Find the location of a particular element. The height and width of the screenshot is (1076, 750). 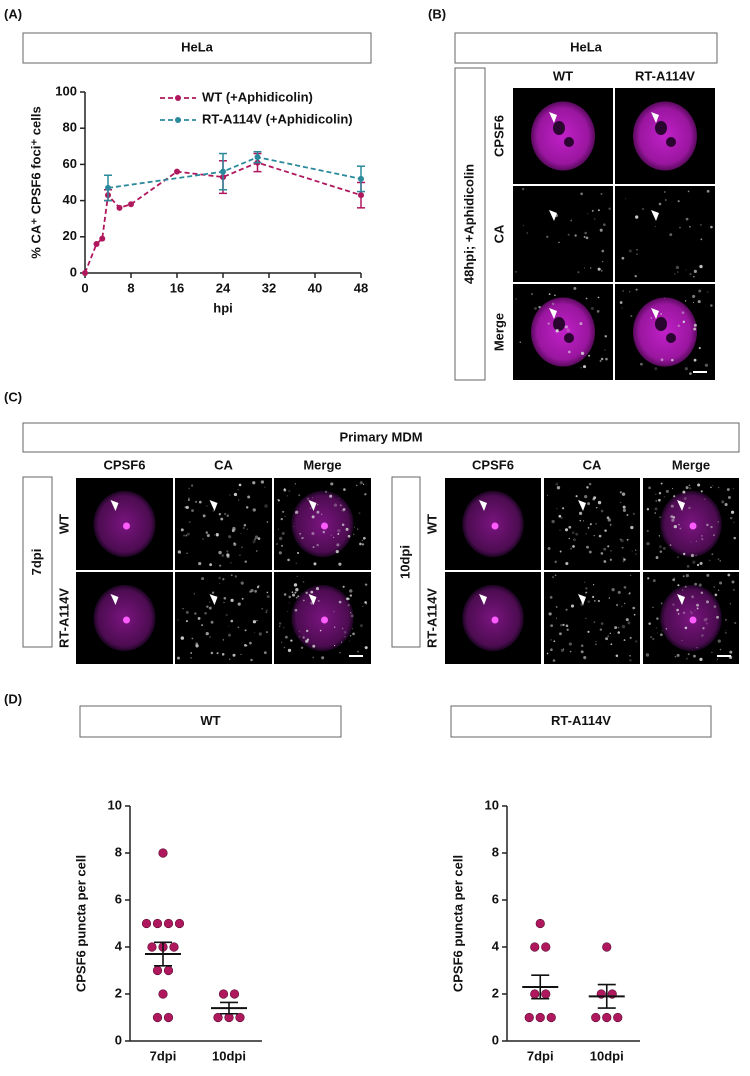

y-tick-label: 0 is located at coordinates (118, 1039).